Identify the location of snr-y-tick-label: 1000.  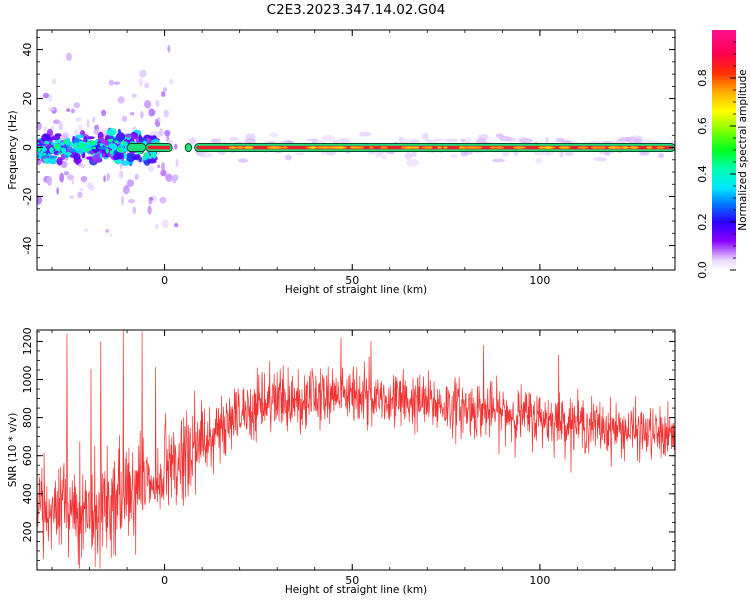
(27, 380).